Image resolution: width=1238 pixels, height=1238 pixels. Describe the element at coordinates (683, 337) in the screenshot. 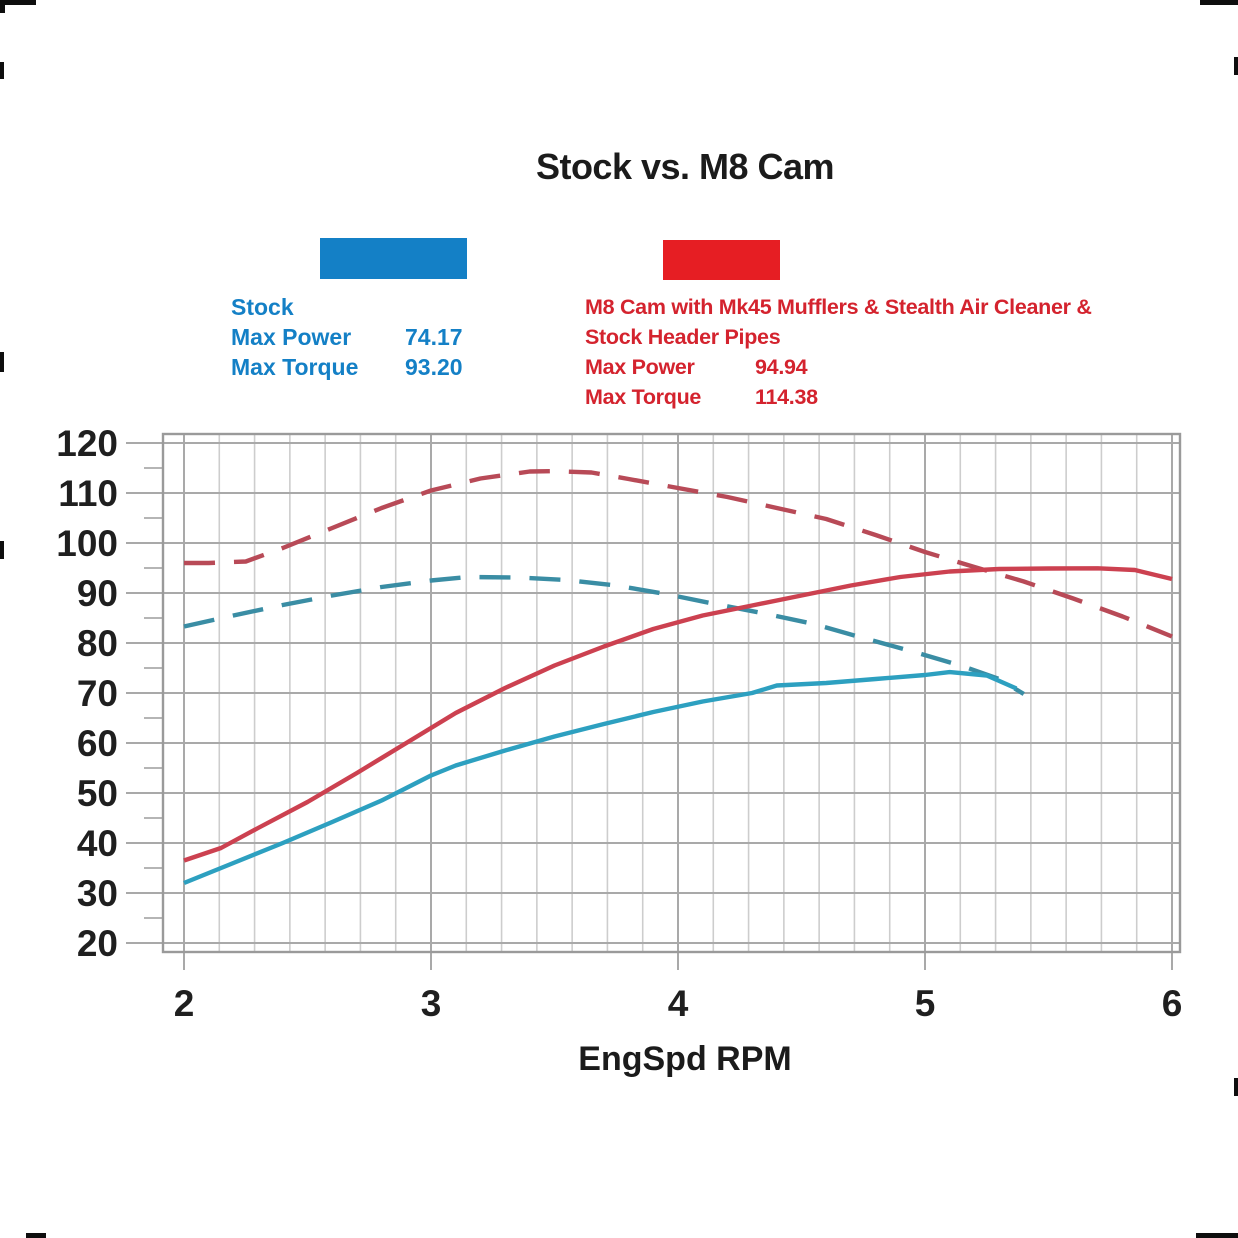

I see `m8-legend-name-line2: Stock Header Pipes` at that location.